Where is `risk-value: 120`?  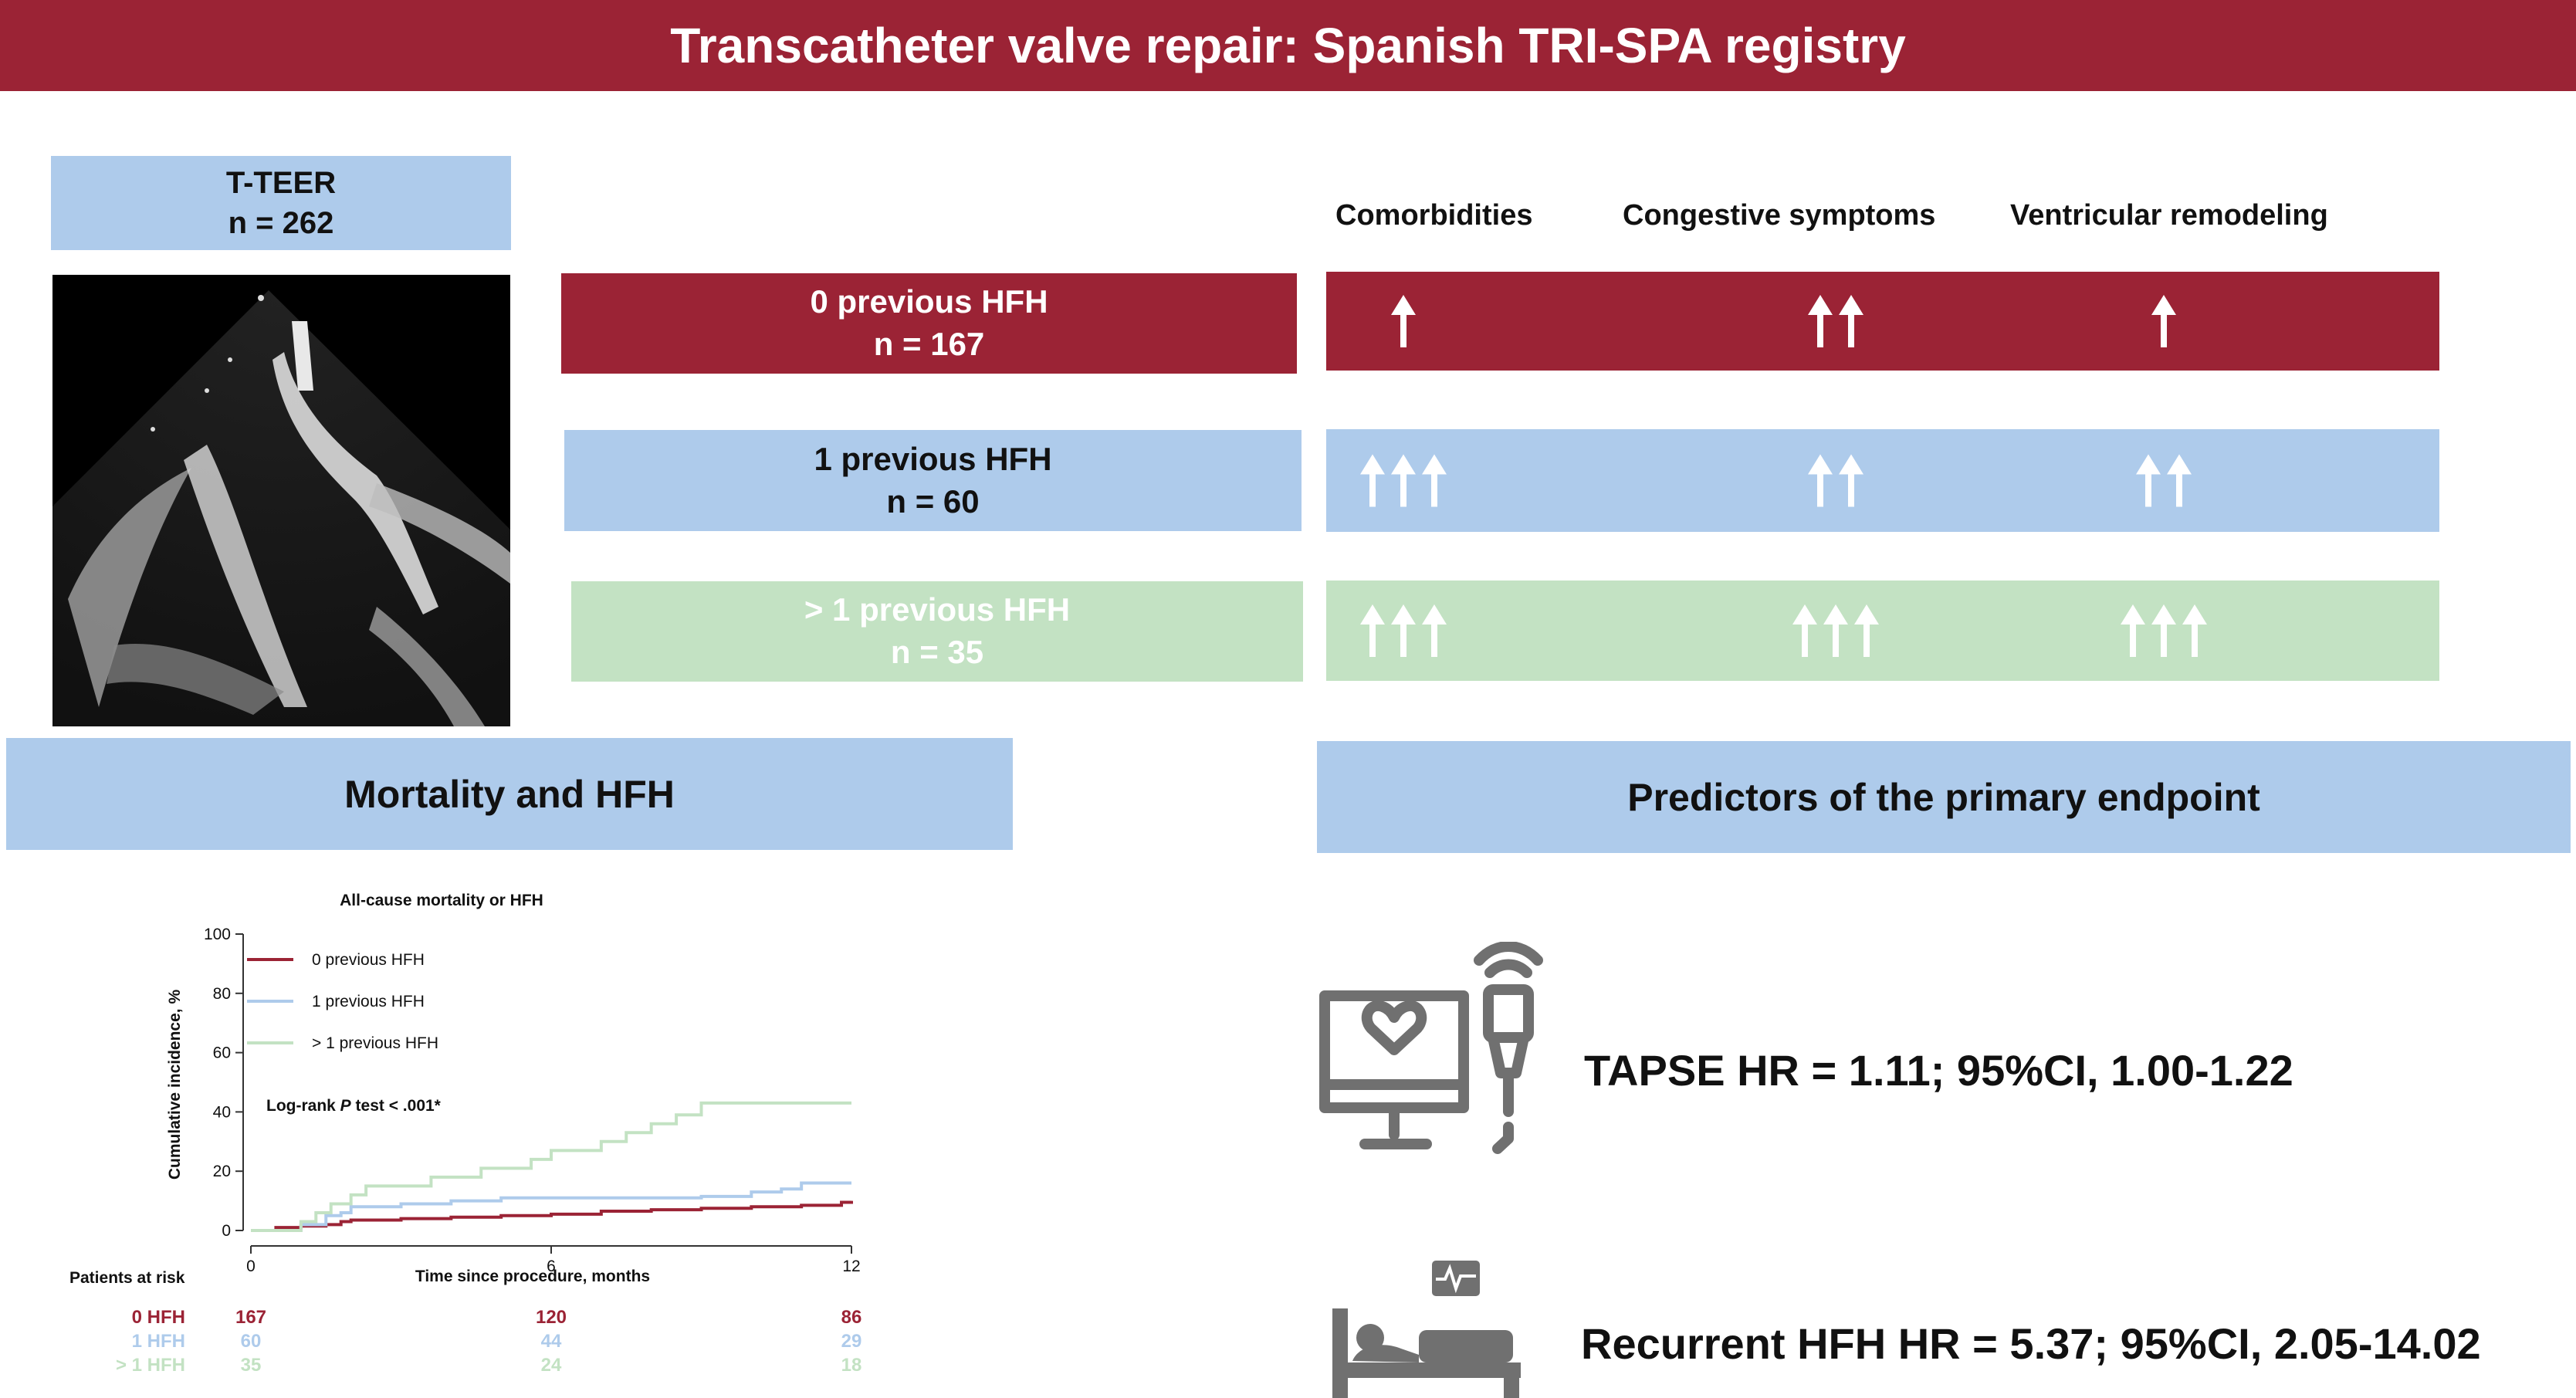 risk-value: 120 is located at coordinates (551, 1317).